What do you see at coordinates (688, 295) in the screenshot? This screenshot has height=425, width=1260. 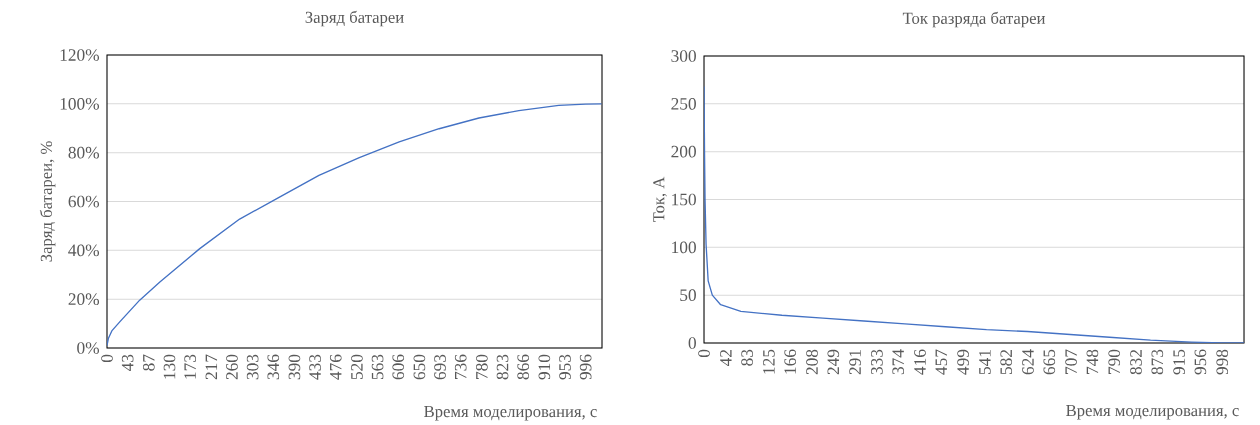 I see `y-tick-label: 50` at bounding box center [688, 295].